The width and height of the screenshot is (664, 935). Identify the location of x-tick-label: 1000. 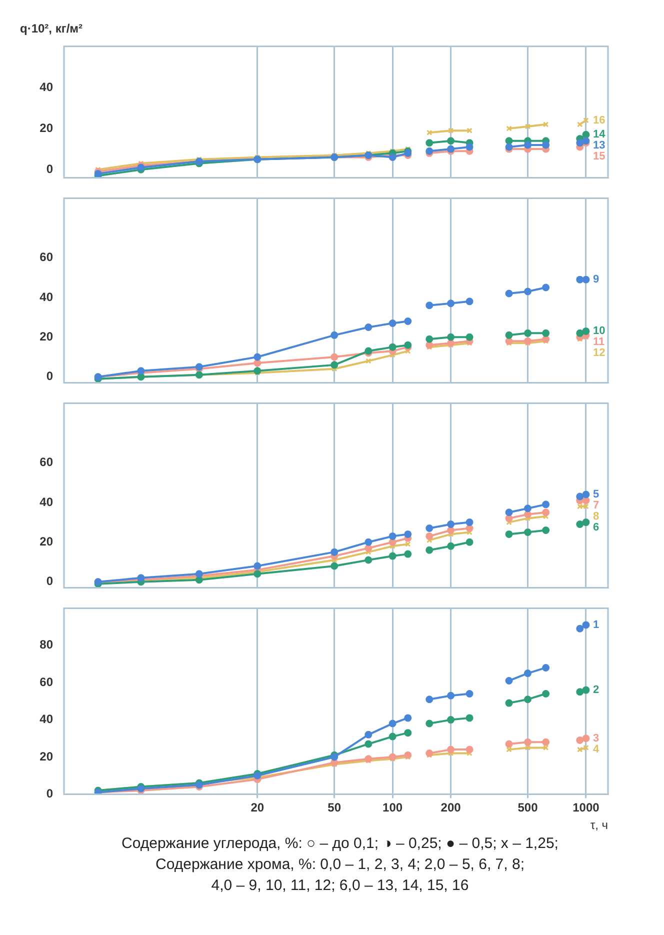
(586, 807).